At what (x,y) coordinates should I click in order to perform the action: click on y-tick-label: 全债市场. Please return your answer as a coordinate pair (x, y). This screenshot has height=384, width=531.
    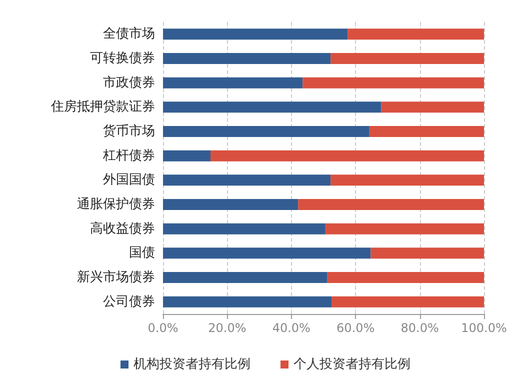
    Looking at the image, I should click on (129, 34).